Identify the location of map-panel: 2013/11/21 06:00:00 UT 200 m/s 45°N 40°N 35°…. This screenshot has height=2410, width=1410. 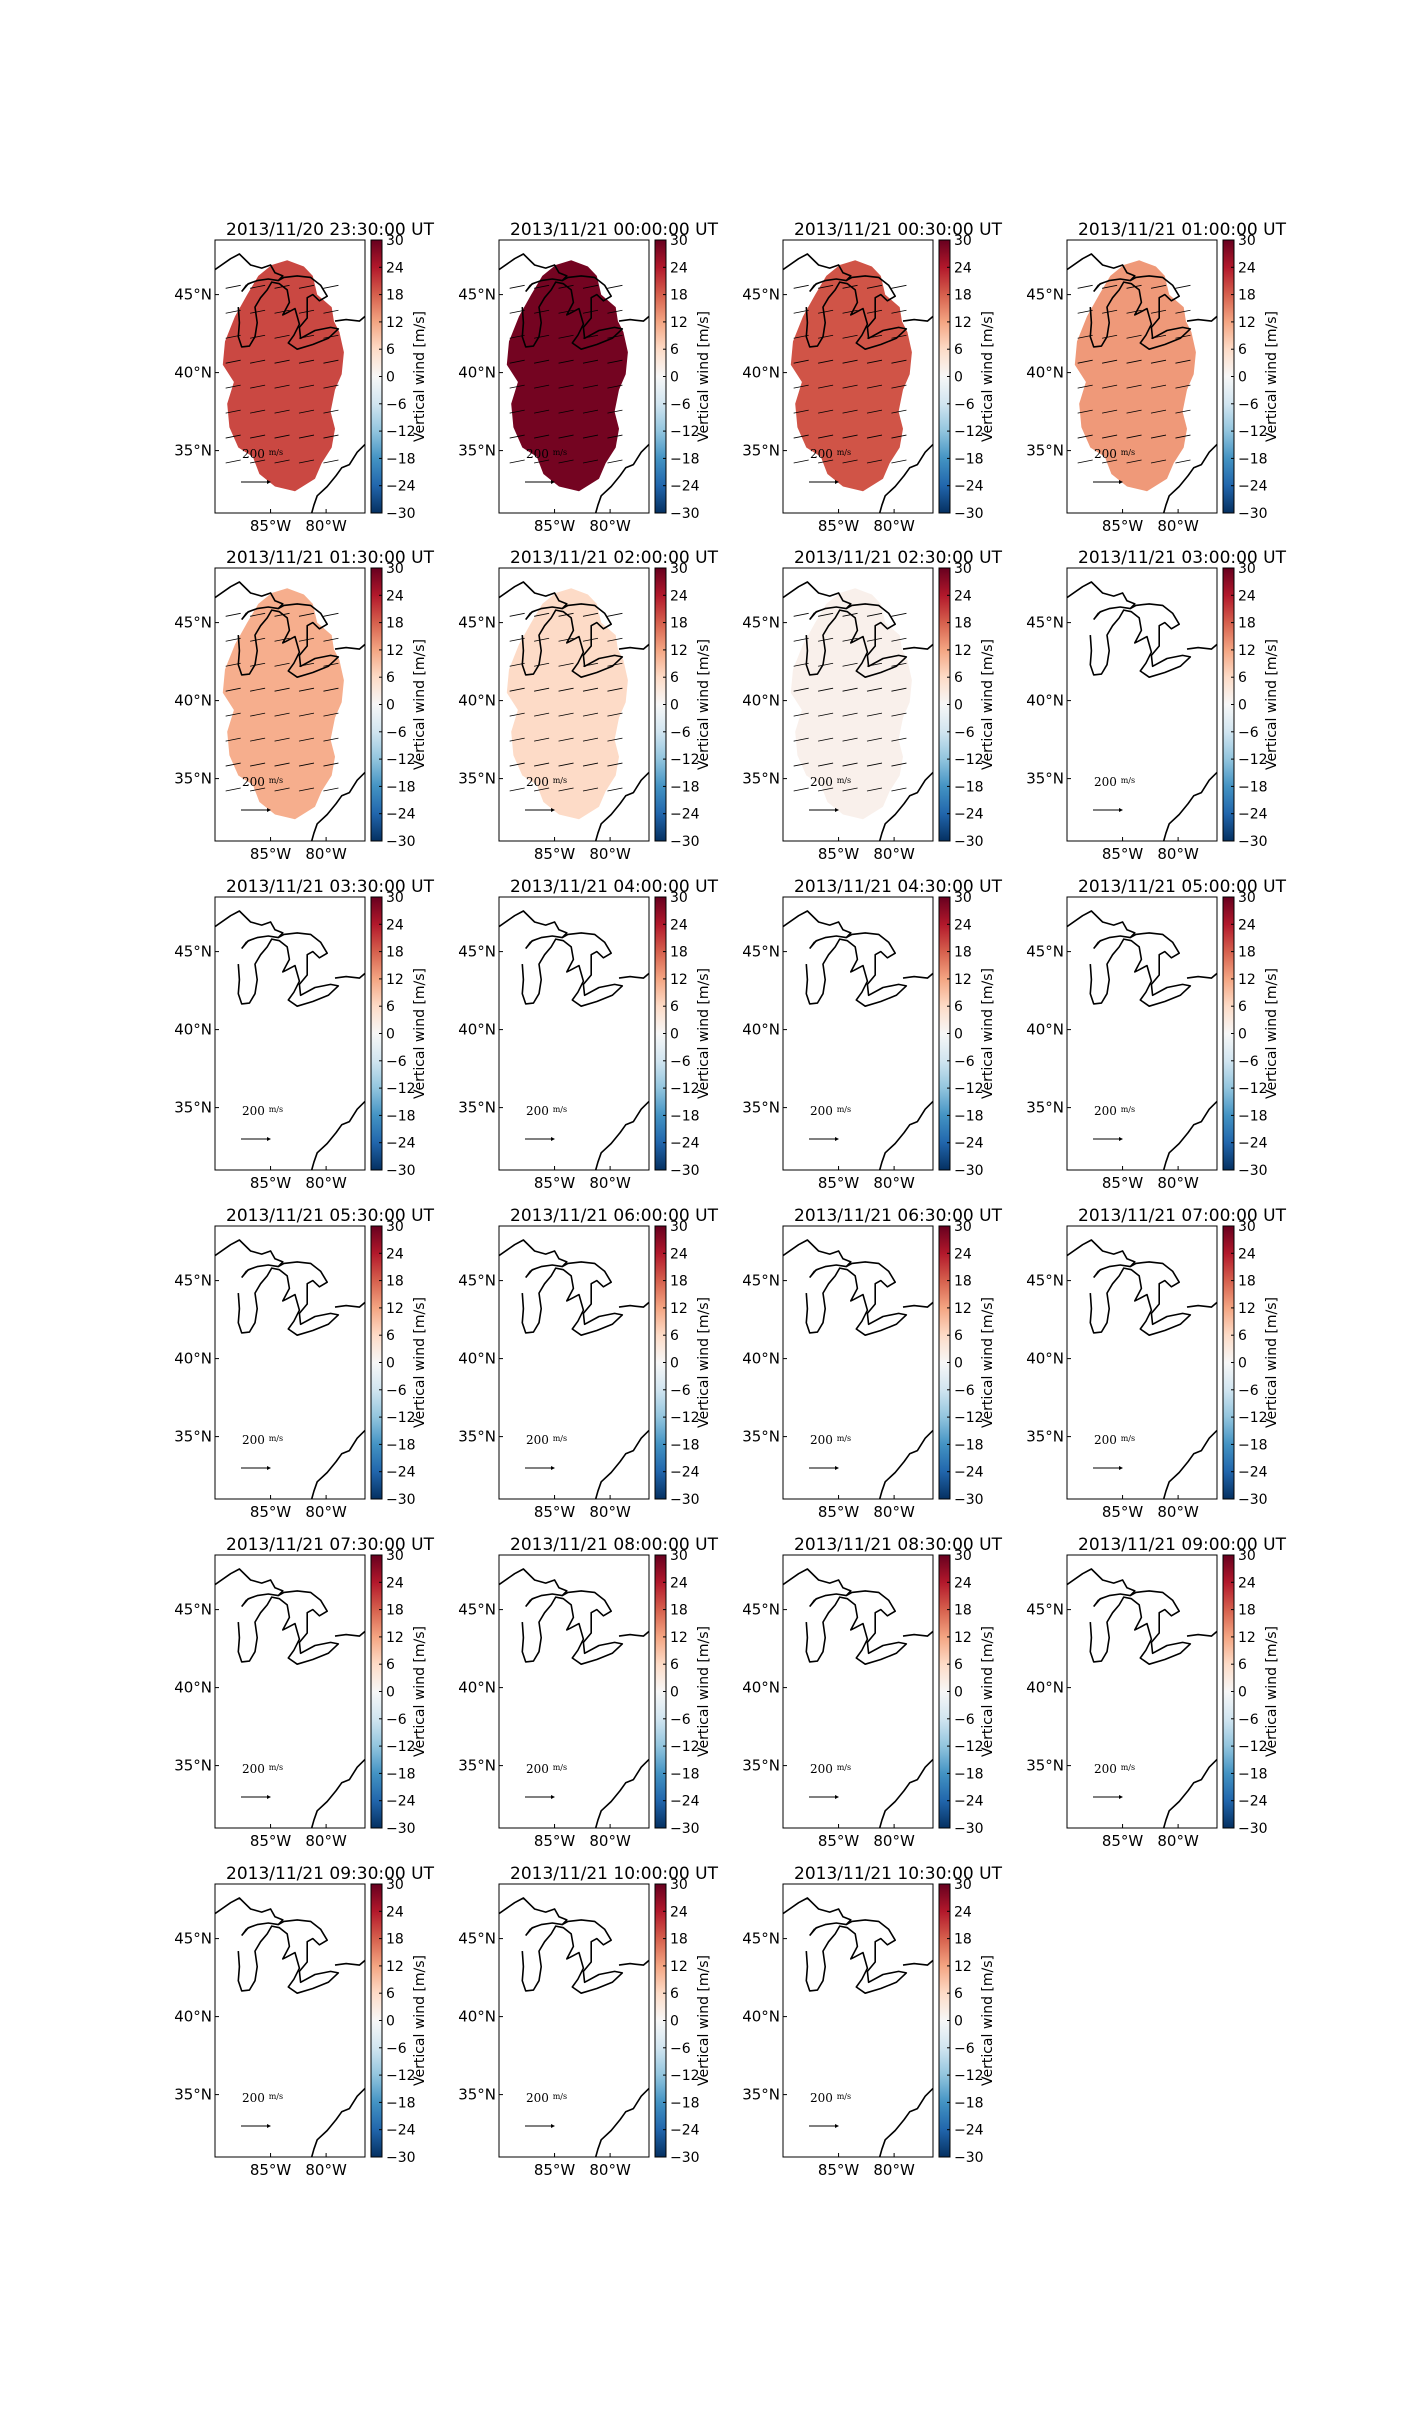
(588, 1363).